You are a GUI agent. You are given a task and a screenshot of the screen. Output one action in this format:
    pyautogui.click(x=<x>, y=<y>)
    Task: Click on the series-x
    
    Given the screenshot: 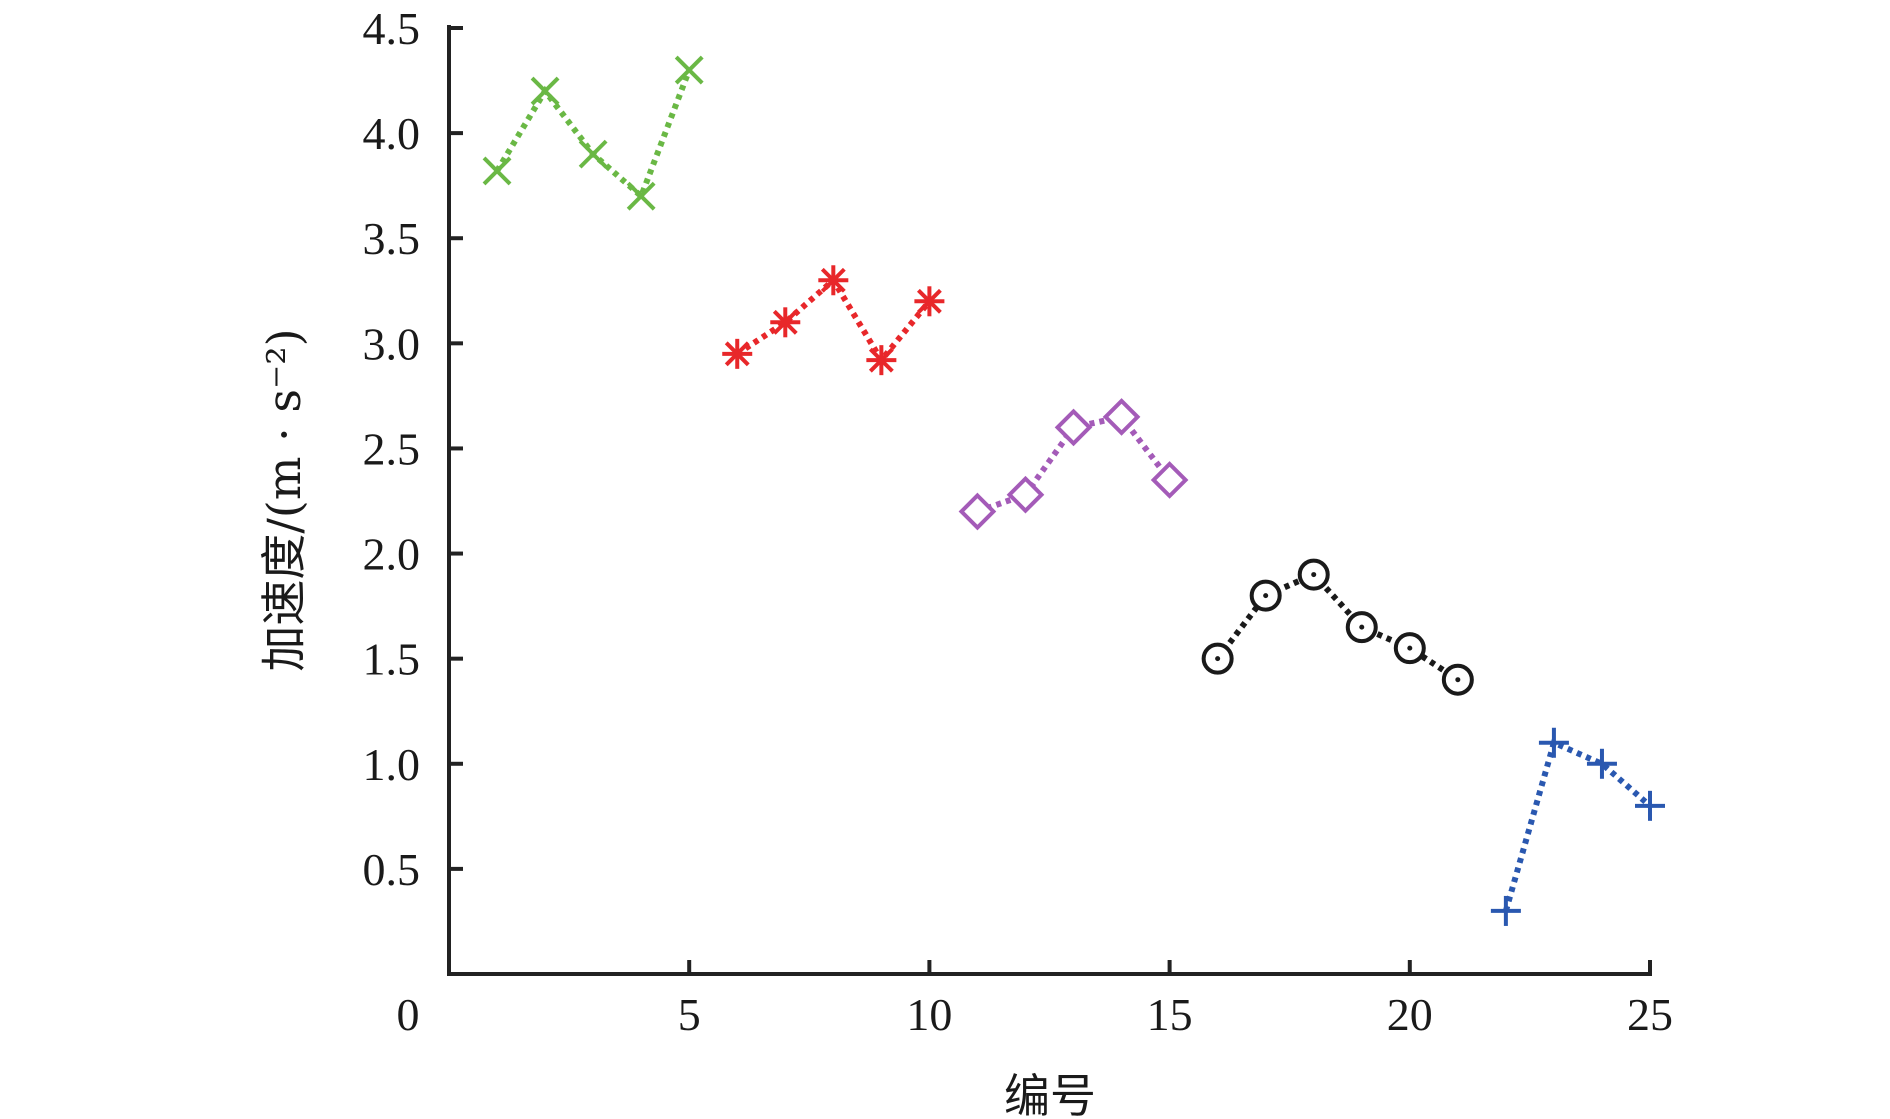 What is the action you would take?
    pyautogui.click(x=593, y=133)
    